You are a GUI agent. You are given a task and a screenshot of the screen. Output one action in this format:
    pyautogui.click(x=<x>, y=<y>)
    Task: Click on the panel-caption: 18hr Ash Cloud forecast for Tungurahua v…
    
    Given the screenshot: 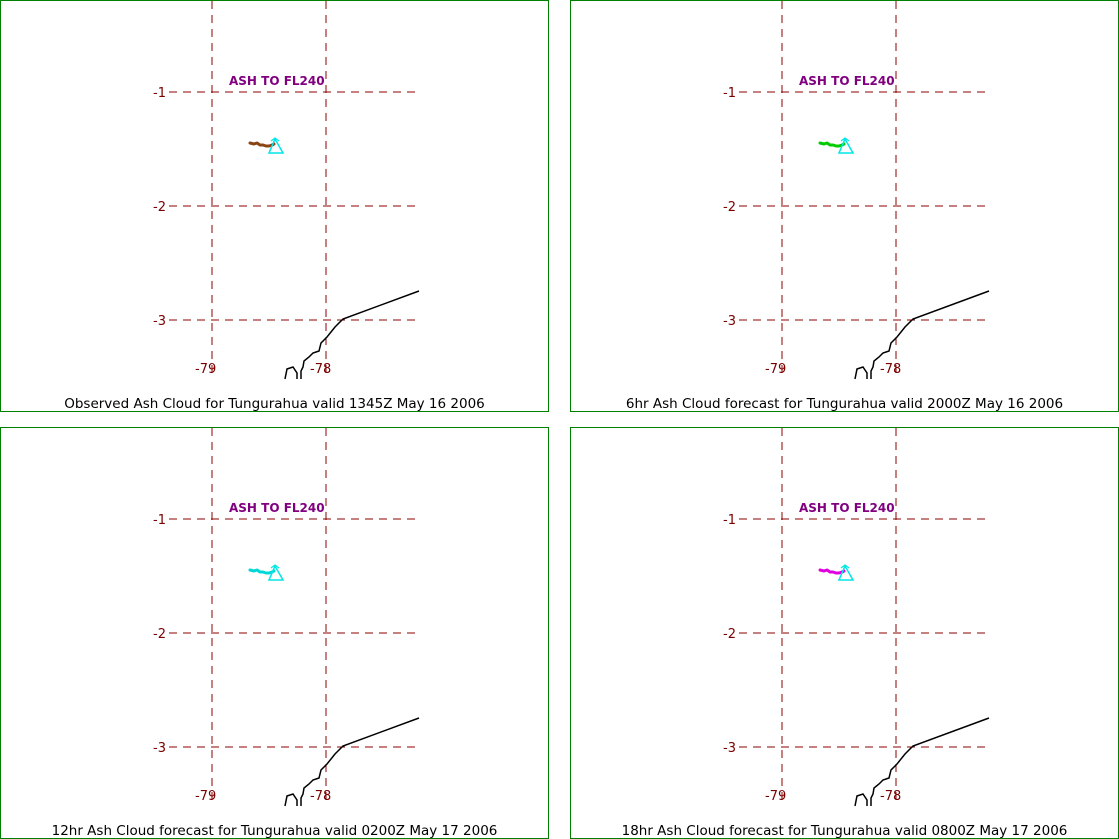 What is the action you would take?
    pyautogui.click(x=844, y=831)
    